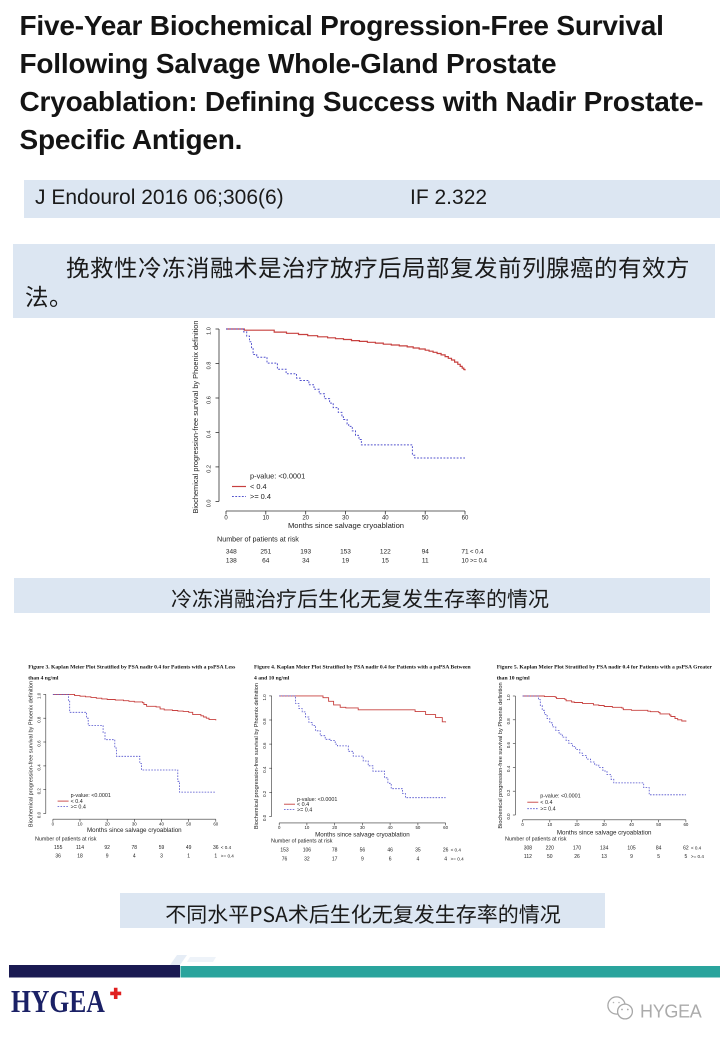  I want to click on svg-text: p-value: <0.0001, so click(317, 800).